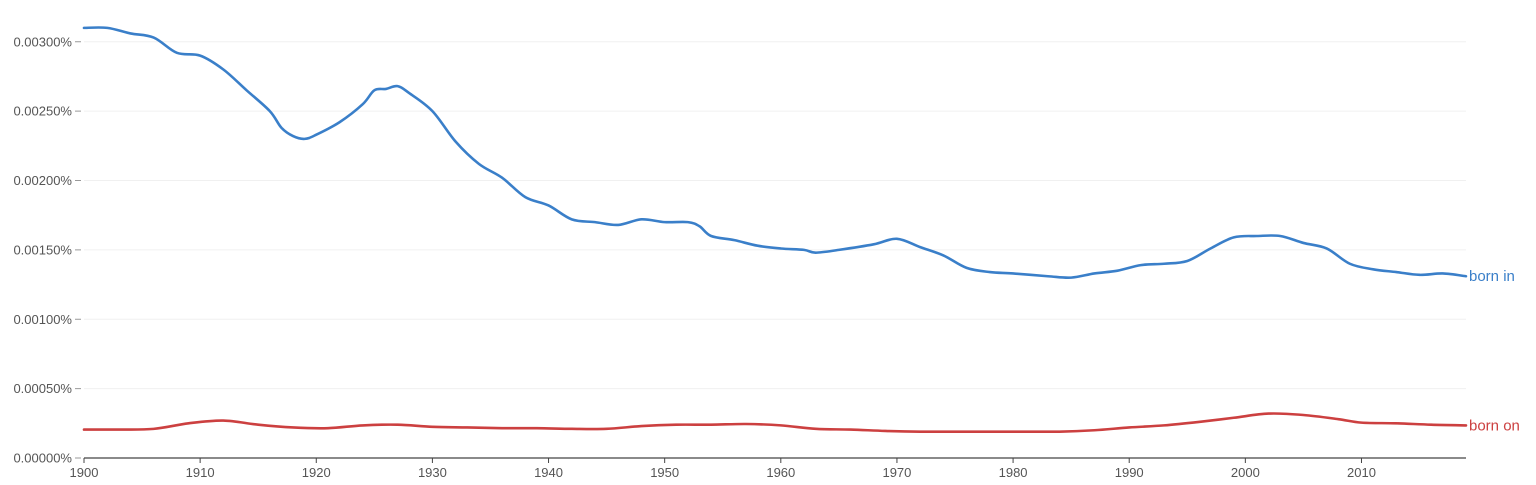 The height and width of the screenshot is (485, 1536). What do you see at coordinates (1361, 472) in the screenshot?
I see `x-tick-label: 2010` at bounding box center [1361, 472].